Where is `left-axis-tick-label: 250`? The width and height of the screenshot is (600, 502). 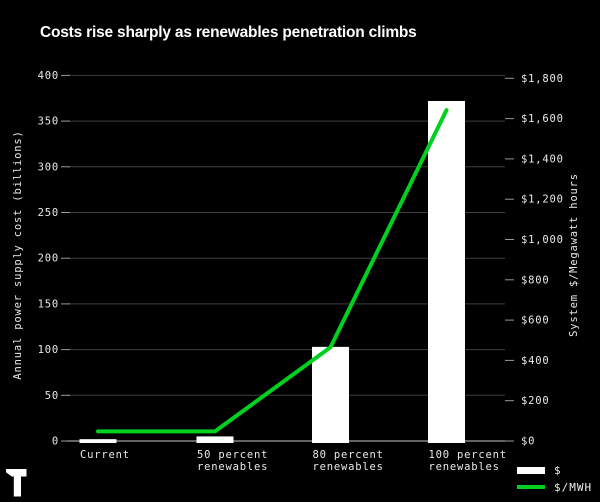 left-axis-tick-label: 250 is located at coordinates (48, 213).